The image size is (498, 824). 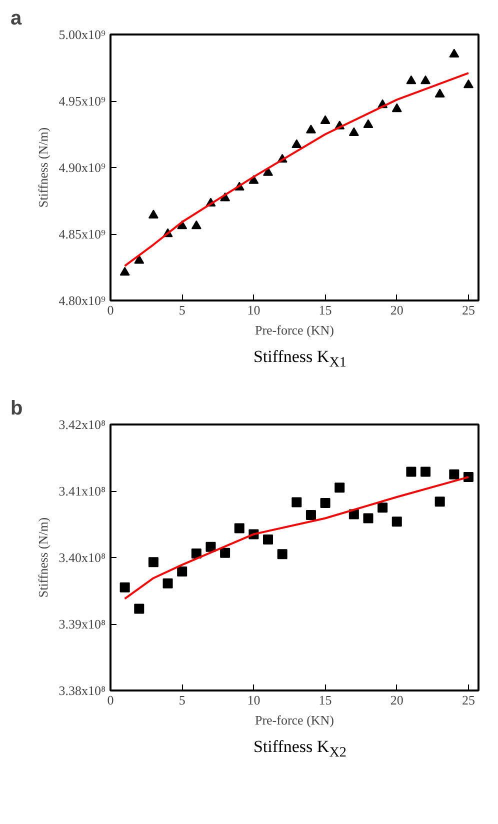 I want to click on y-tick-label: 3.42x10⁸, so click(x=82, y=424).